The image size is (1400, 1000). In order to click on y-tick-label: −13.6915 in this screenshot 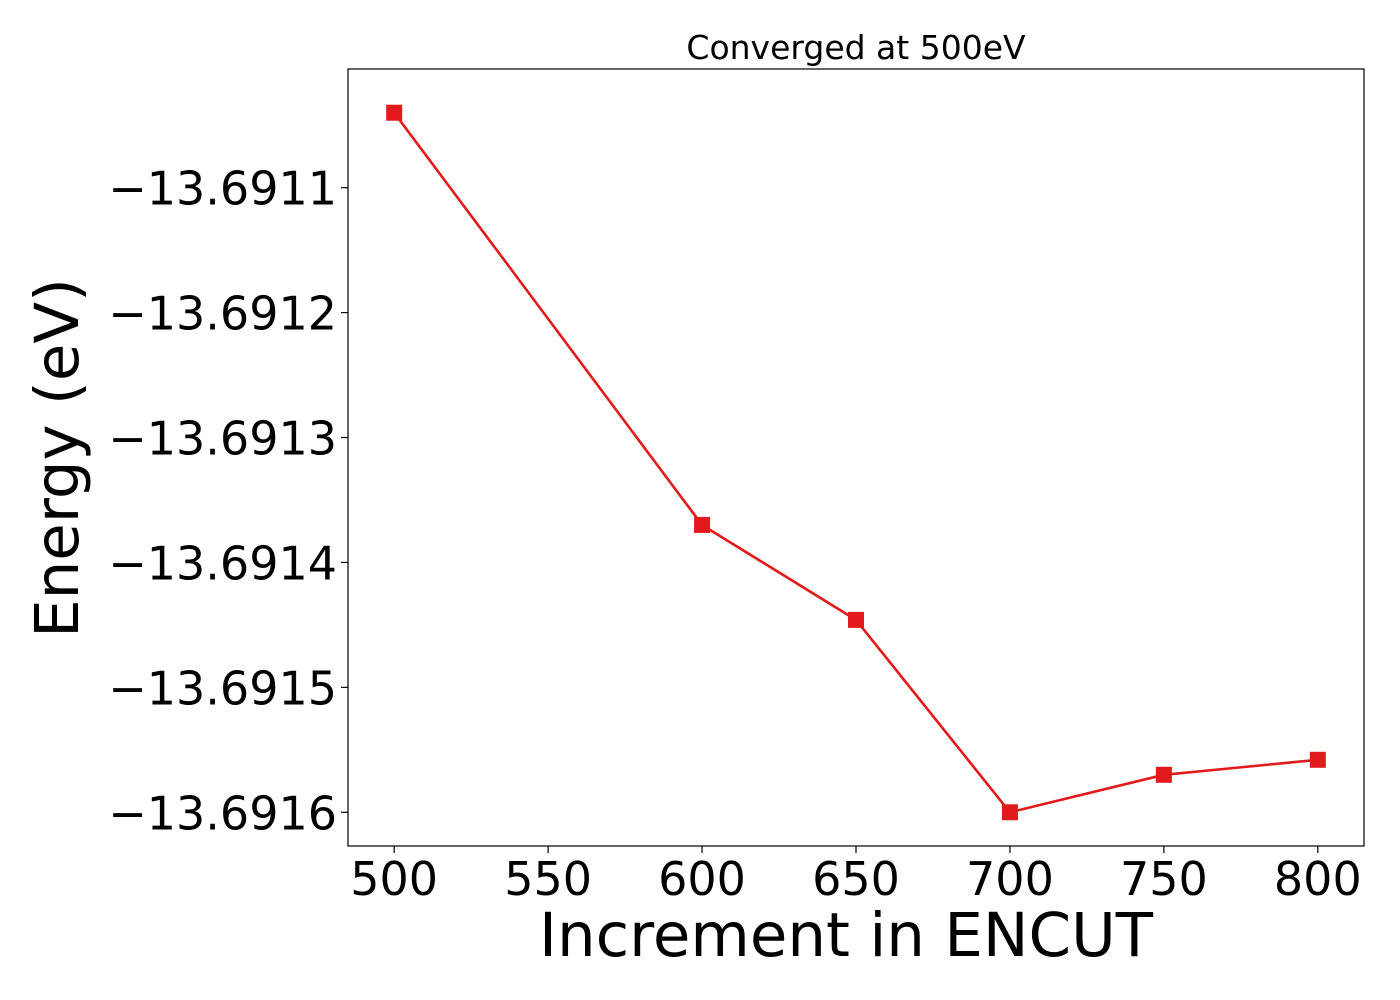, I will do `click(222, 688)`.